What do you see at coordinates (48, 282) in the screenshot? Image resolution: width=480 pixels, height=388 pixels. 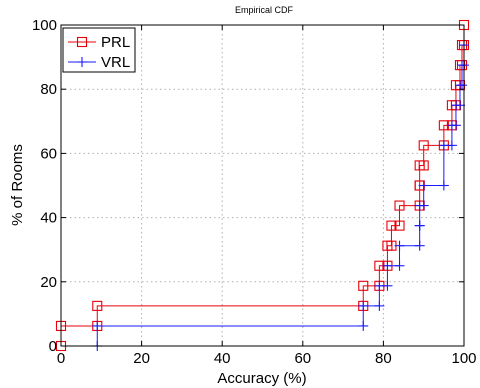 I see `y-tick-label: 20` at bounding box center [48, 282].